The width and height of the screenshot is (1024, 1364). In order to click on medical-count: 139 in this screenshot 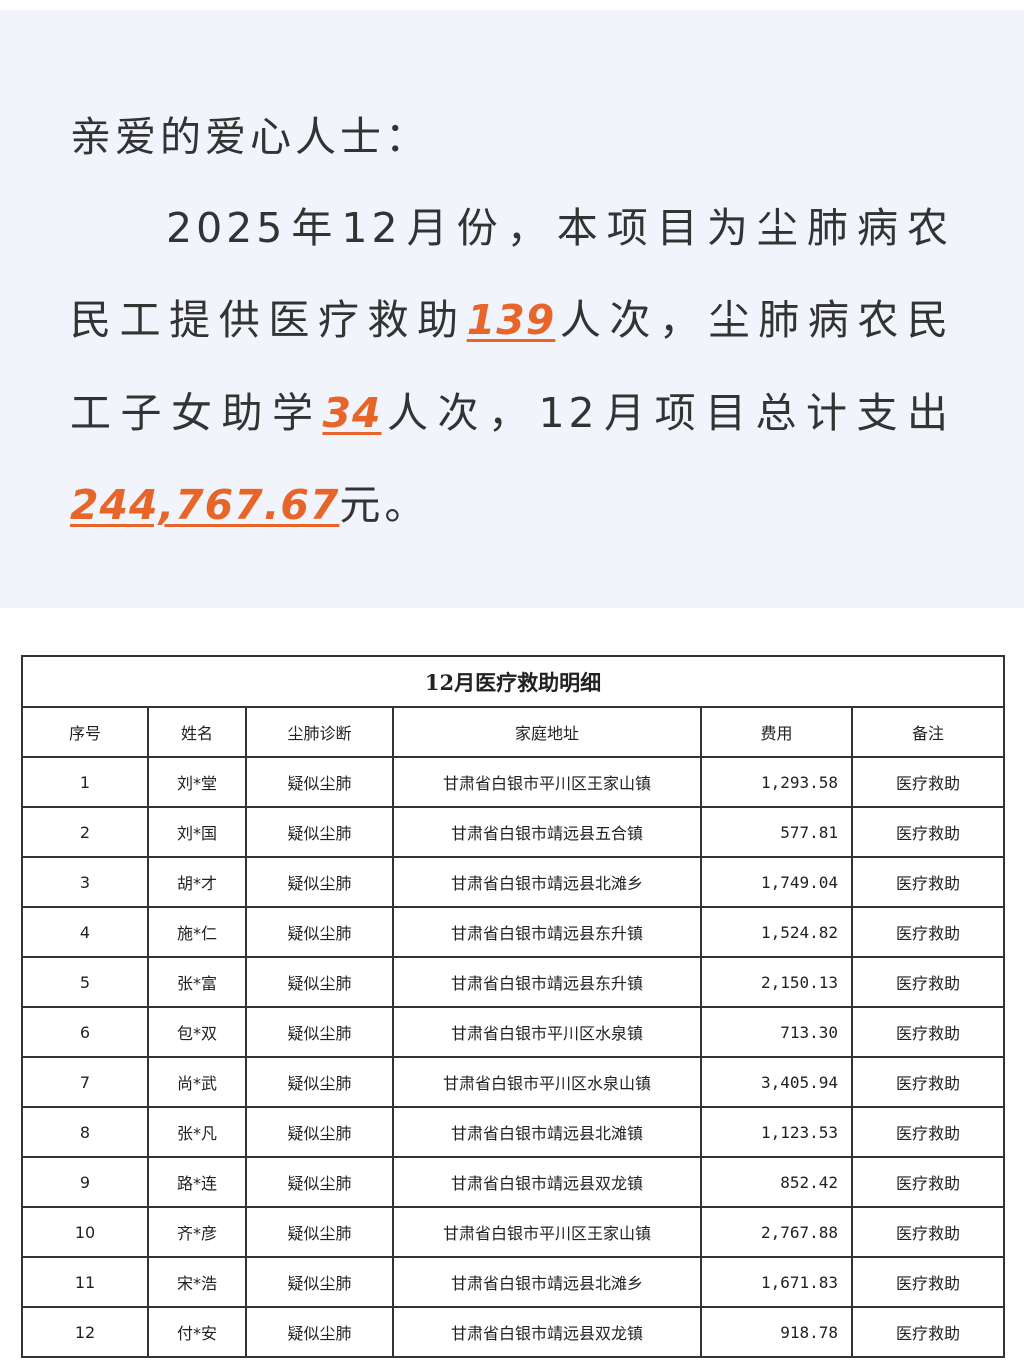, I will do `click(511, 320)`.